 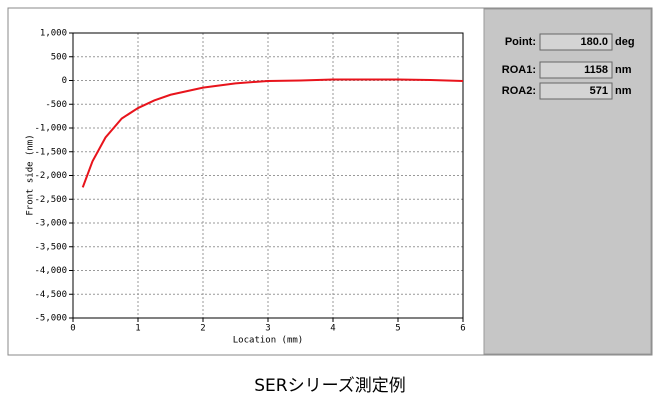 I want to click on y-tick-label: 1,000, so click(x=53, y=34).